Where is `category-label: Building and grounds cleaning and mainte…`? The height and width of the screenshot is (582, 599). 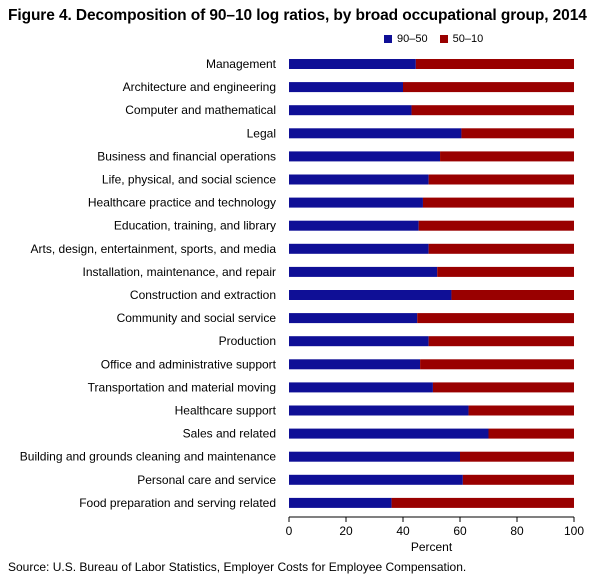
category-label: Building and grounds cleaning and mainte… is located at coordinates (148, 457).